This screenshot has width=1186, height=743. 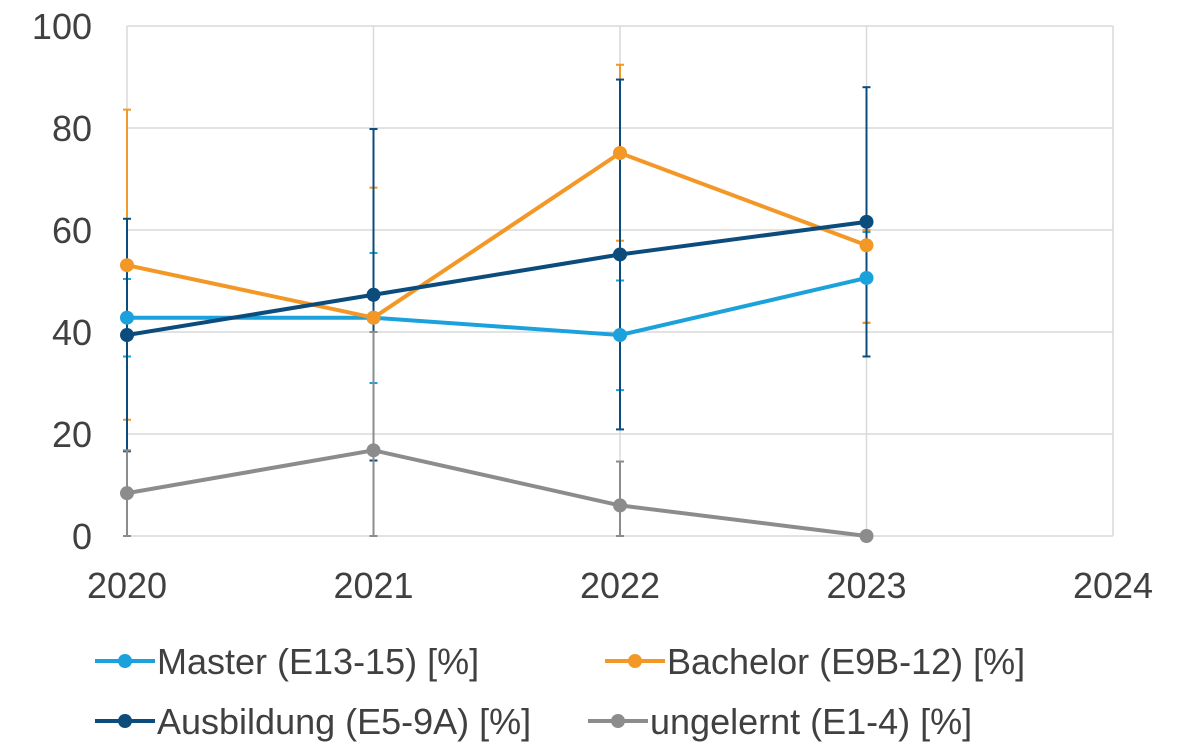 I want to click on x-axis-tick-labels: 2020 2021 2022 2023 2024, so click(x=620, y=585).